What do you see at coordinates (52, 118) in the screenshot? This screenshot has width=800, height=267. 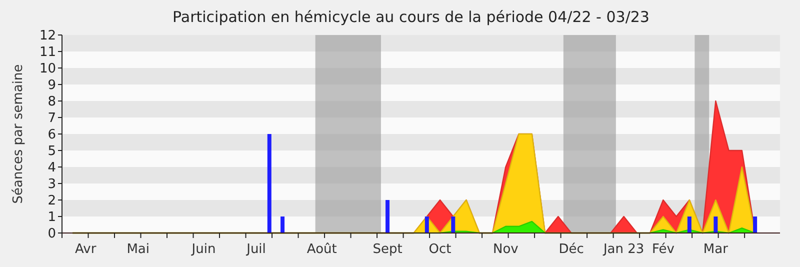 I see `y-tick-label: 7` at bounding box center [52, 118].